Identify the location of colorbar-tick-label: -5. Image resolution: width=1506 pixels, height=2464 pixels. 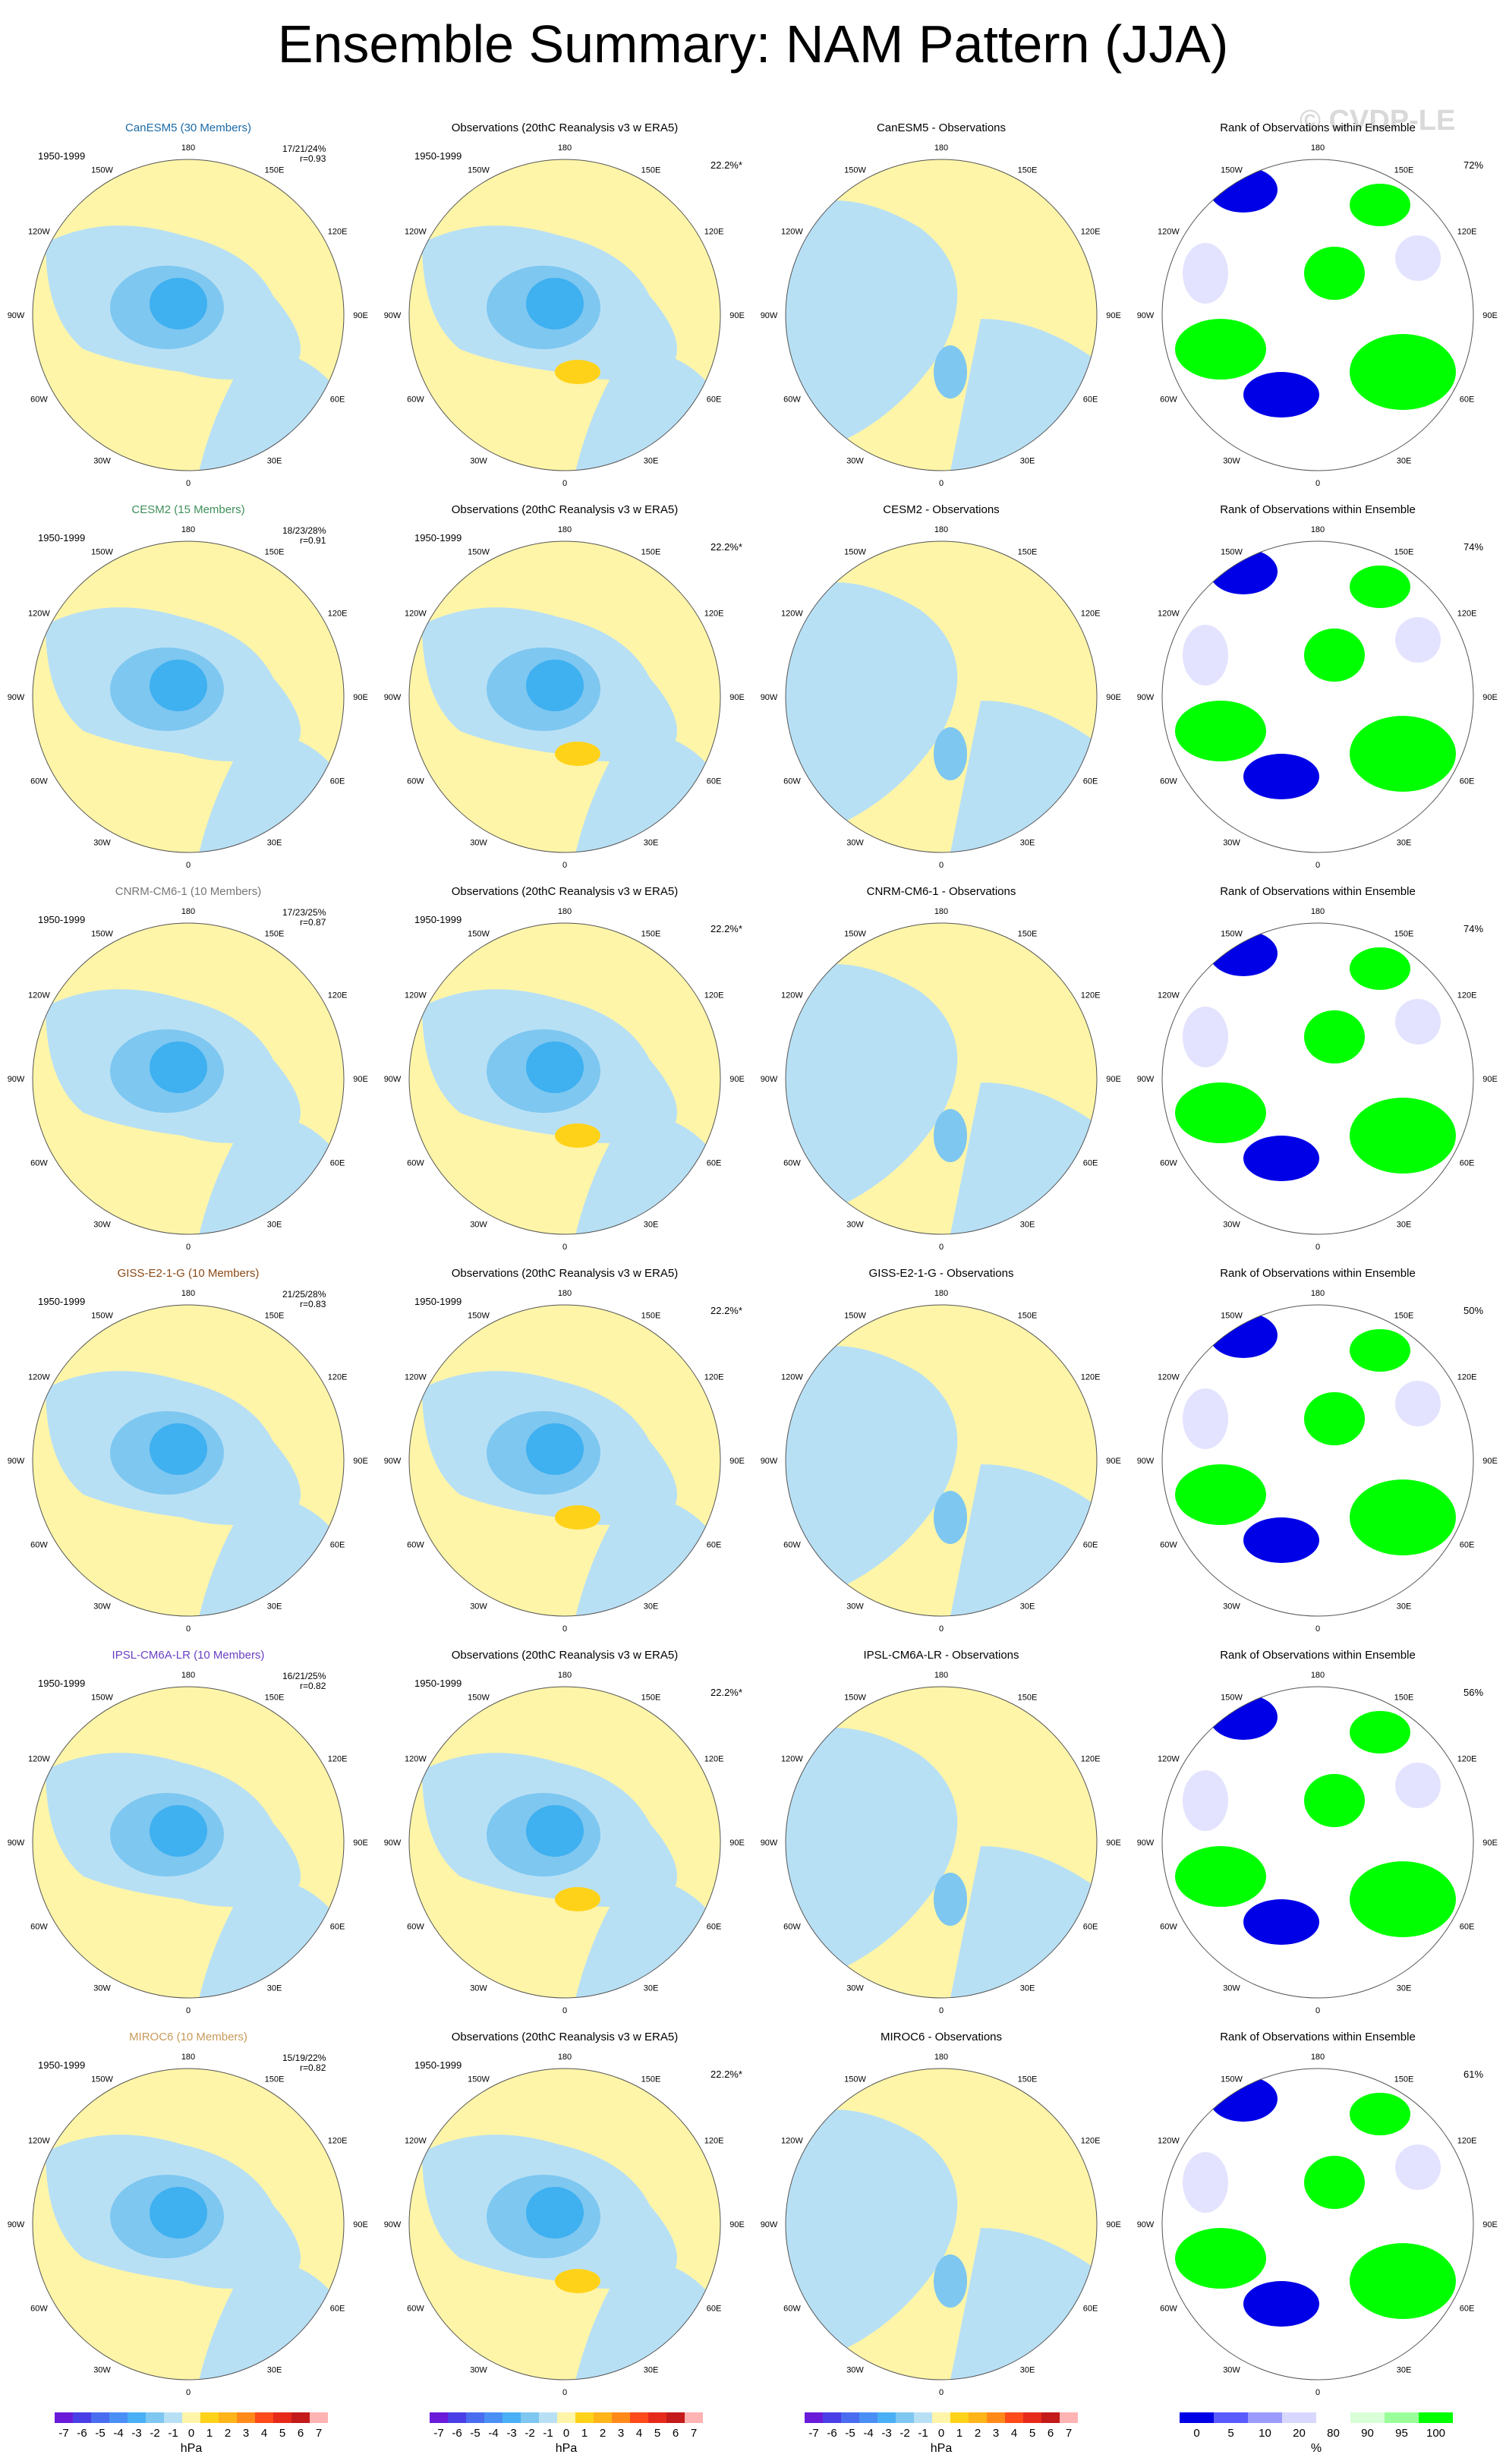
(100, 2433).